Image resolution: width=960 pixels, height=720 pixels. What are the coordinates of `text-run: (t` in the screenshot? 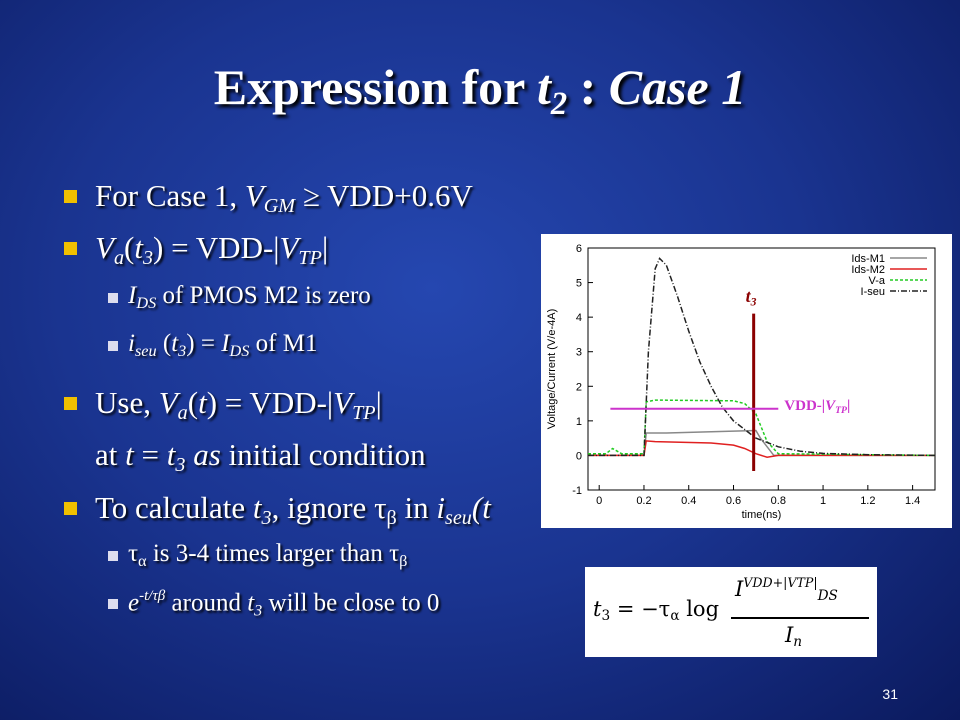 It's located at (481, 507).